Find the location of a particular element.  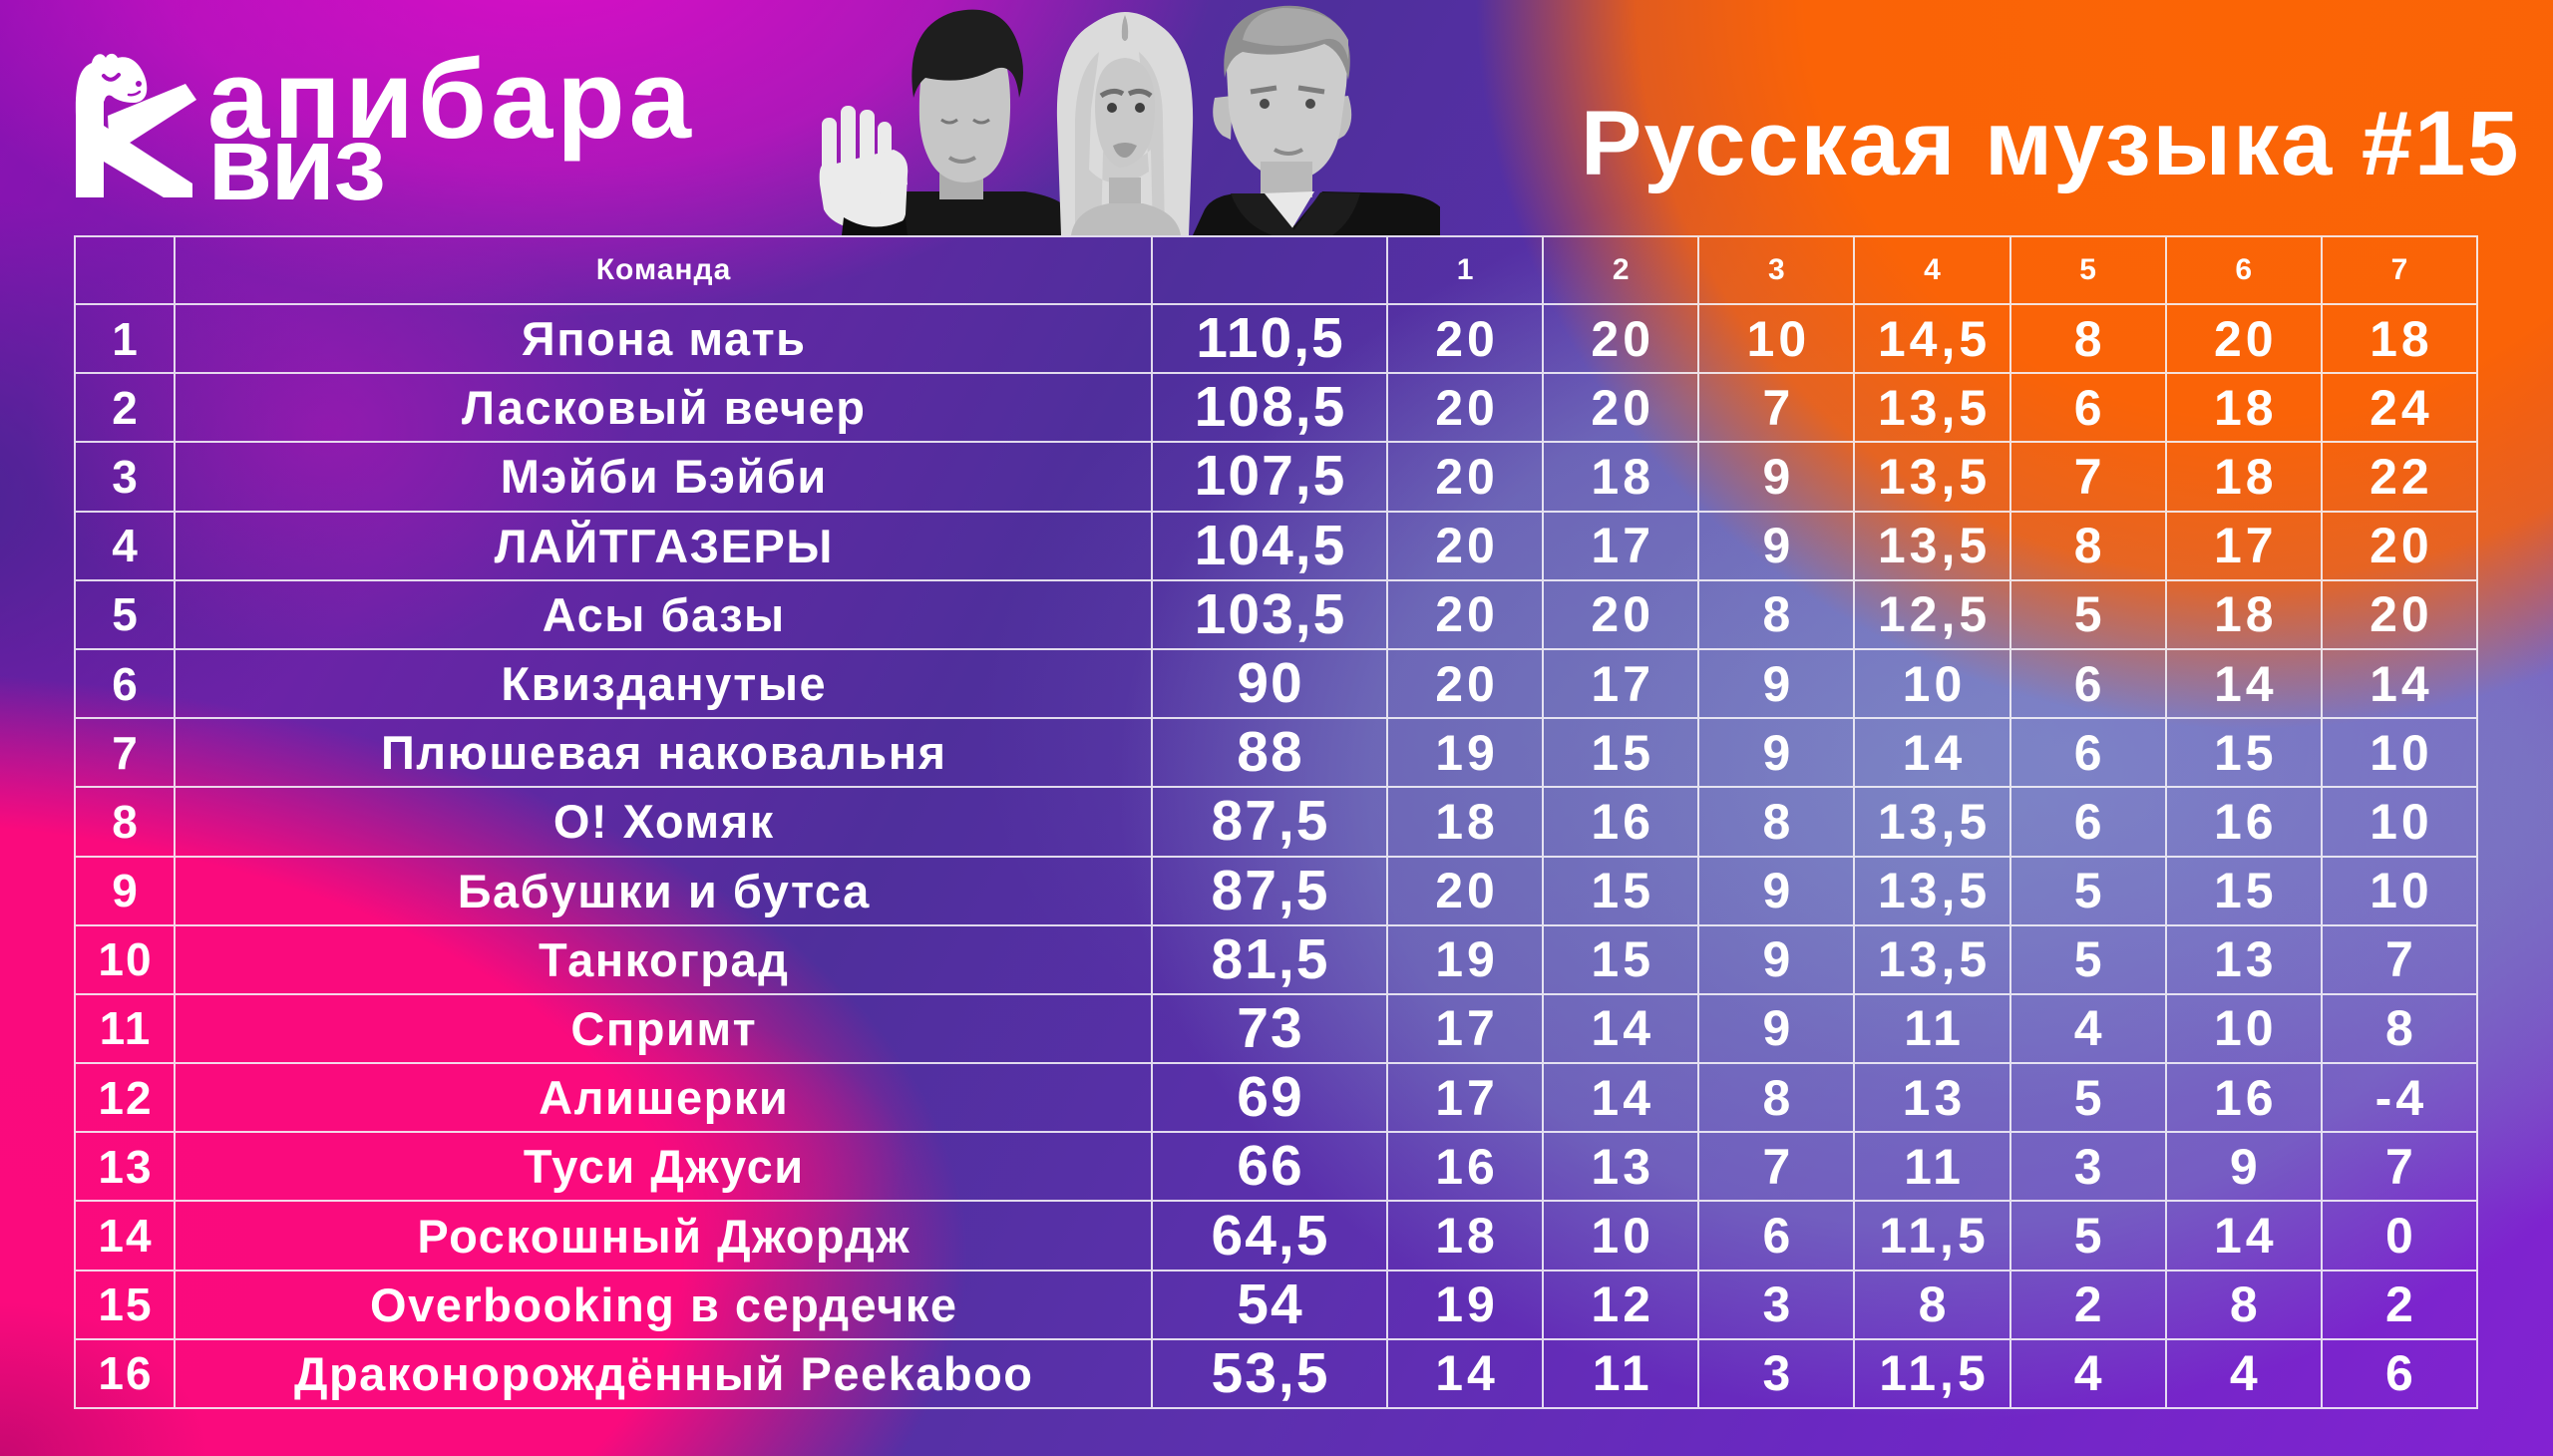

svg-text: виз is located at coordinates (296, 157).